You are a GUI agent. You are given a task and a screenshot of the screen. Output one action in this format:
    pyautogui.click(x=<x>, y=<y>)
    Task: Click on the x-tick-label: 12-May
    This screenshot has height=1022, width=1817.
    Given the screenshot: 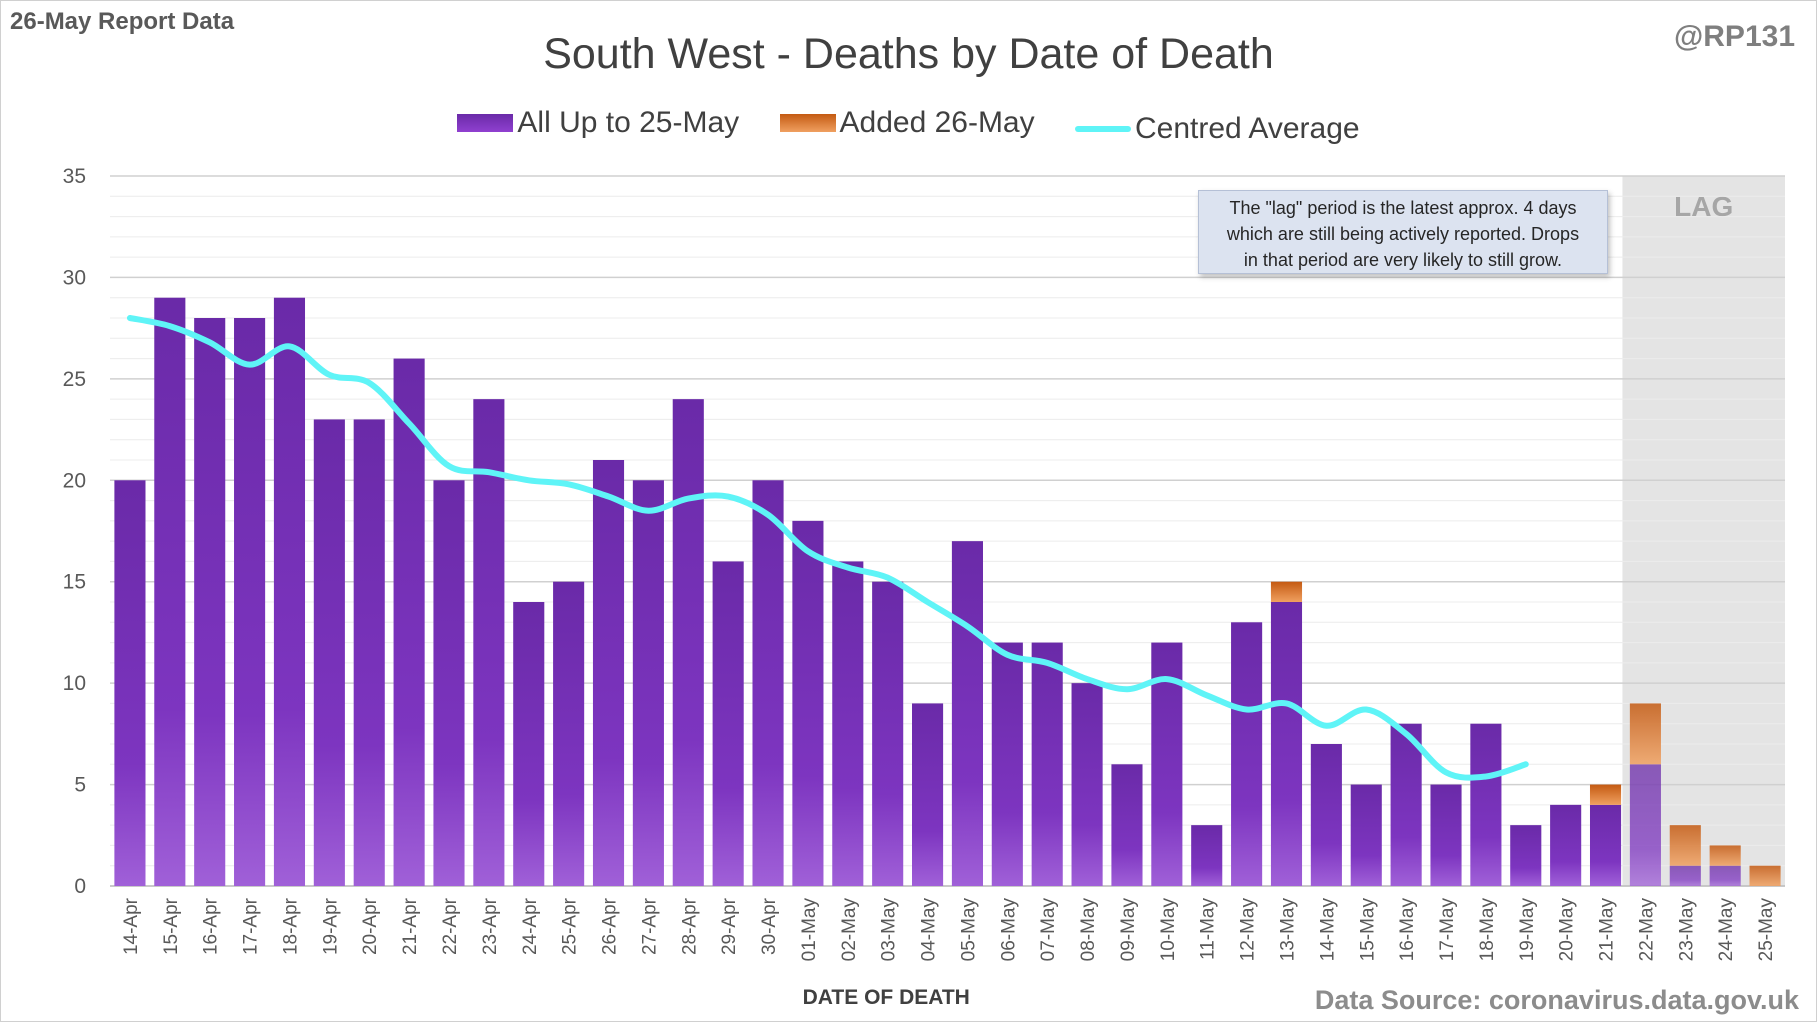 What is the action you would take?
    pyautogui.click(x=1248, y=930)
    